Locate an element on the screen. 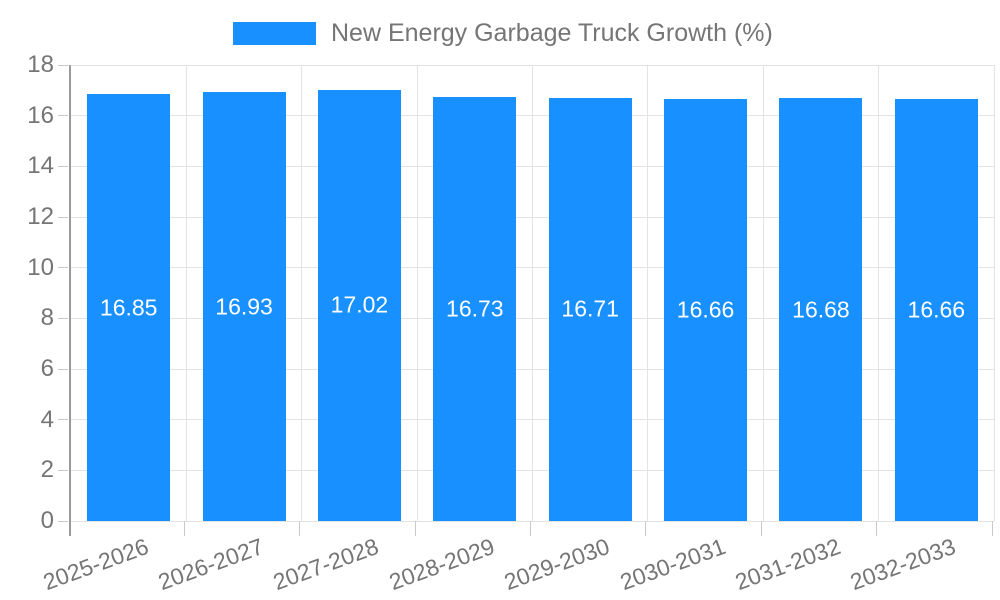  bar-value-label: 16.68 is located at coordinates (821, 309).